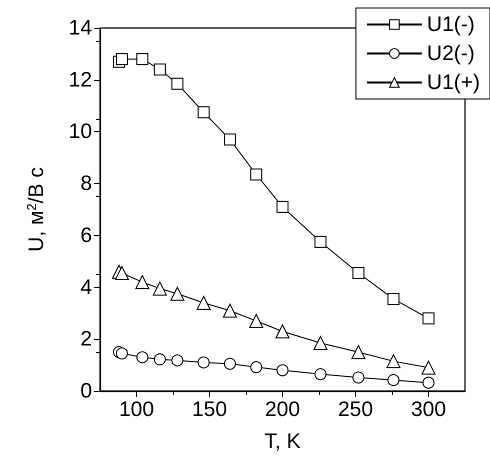  What do you see at coordinates (80, 28) in the screenshot?
I see `y-tick-label: 14` at bounding box center [80, 28].